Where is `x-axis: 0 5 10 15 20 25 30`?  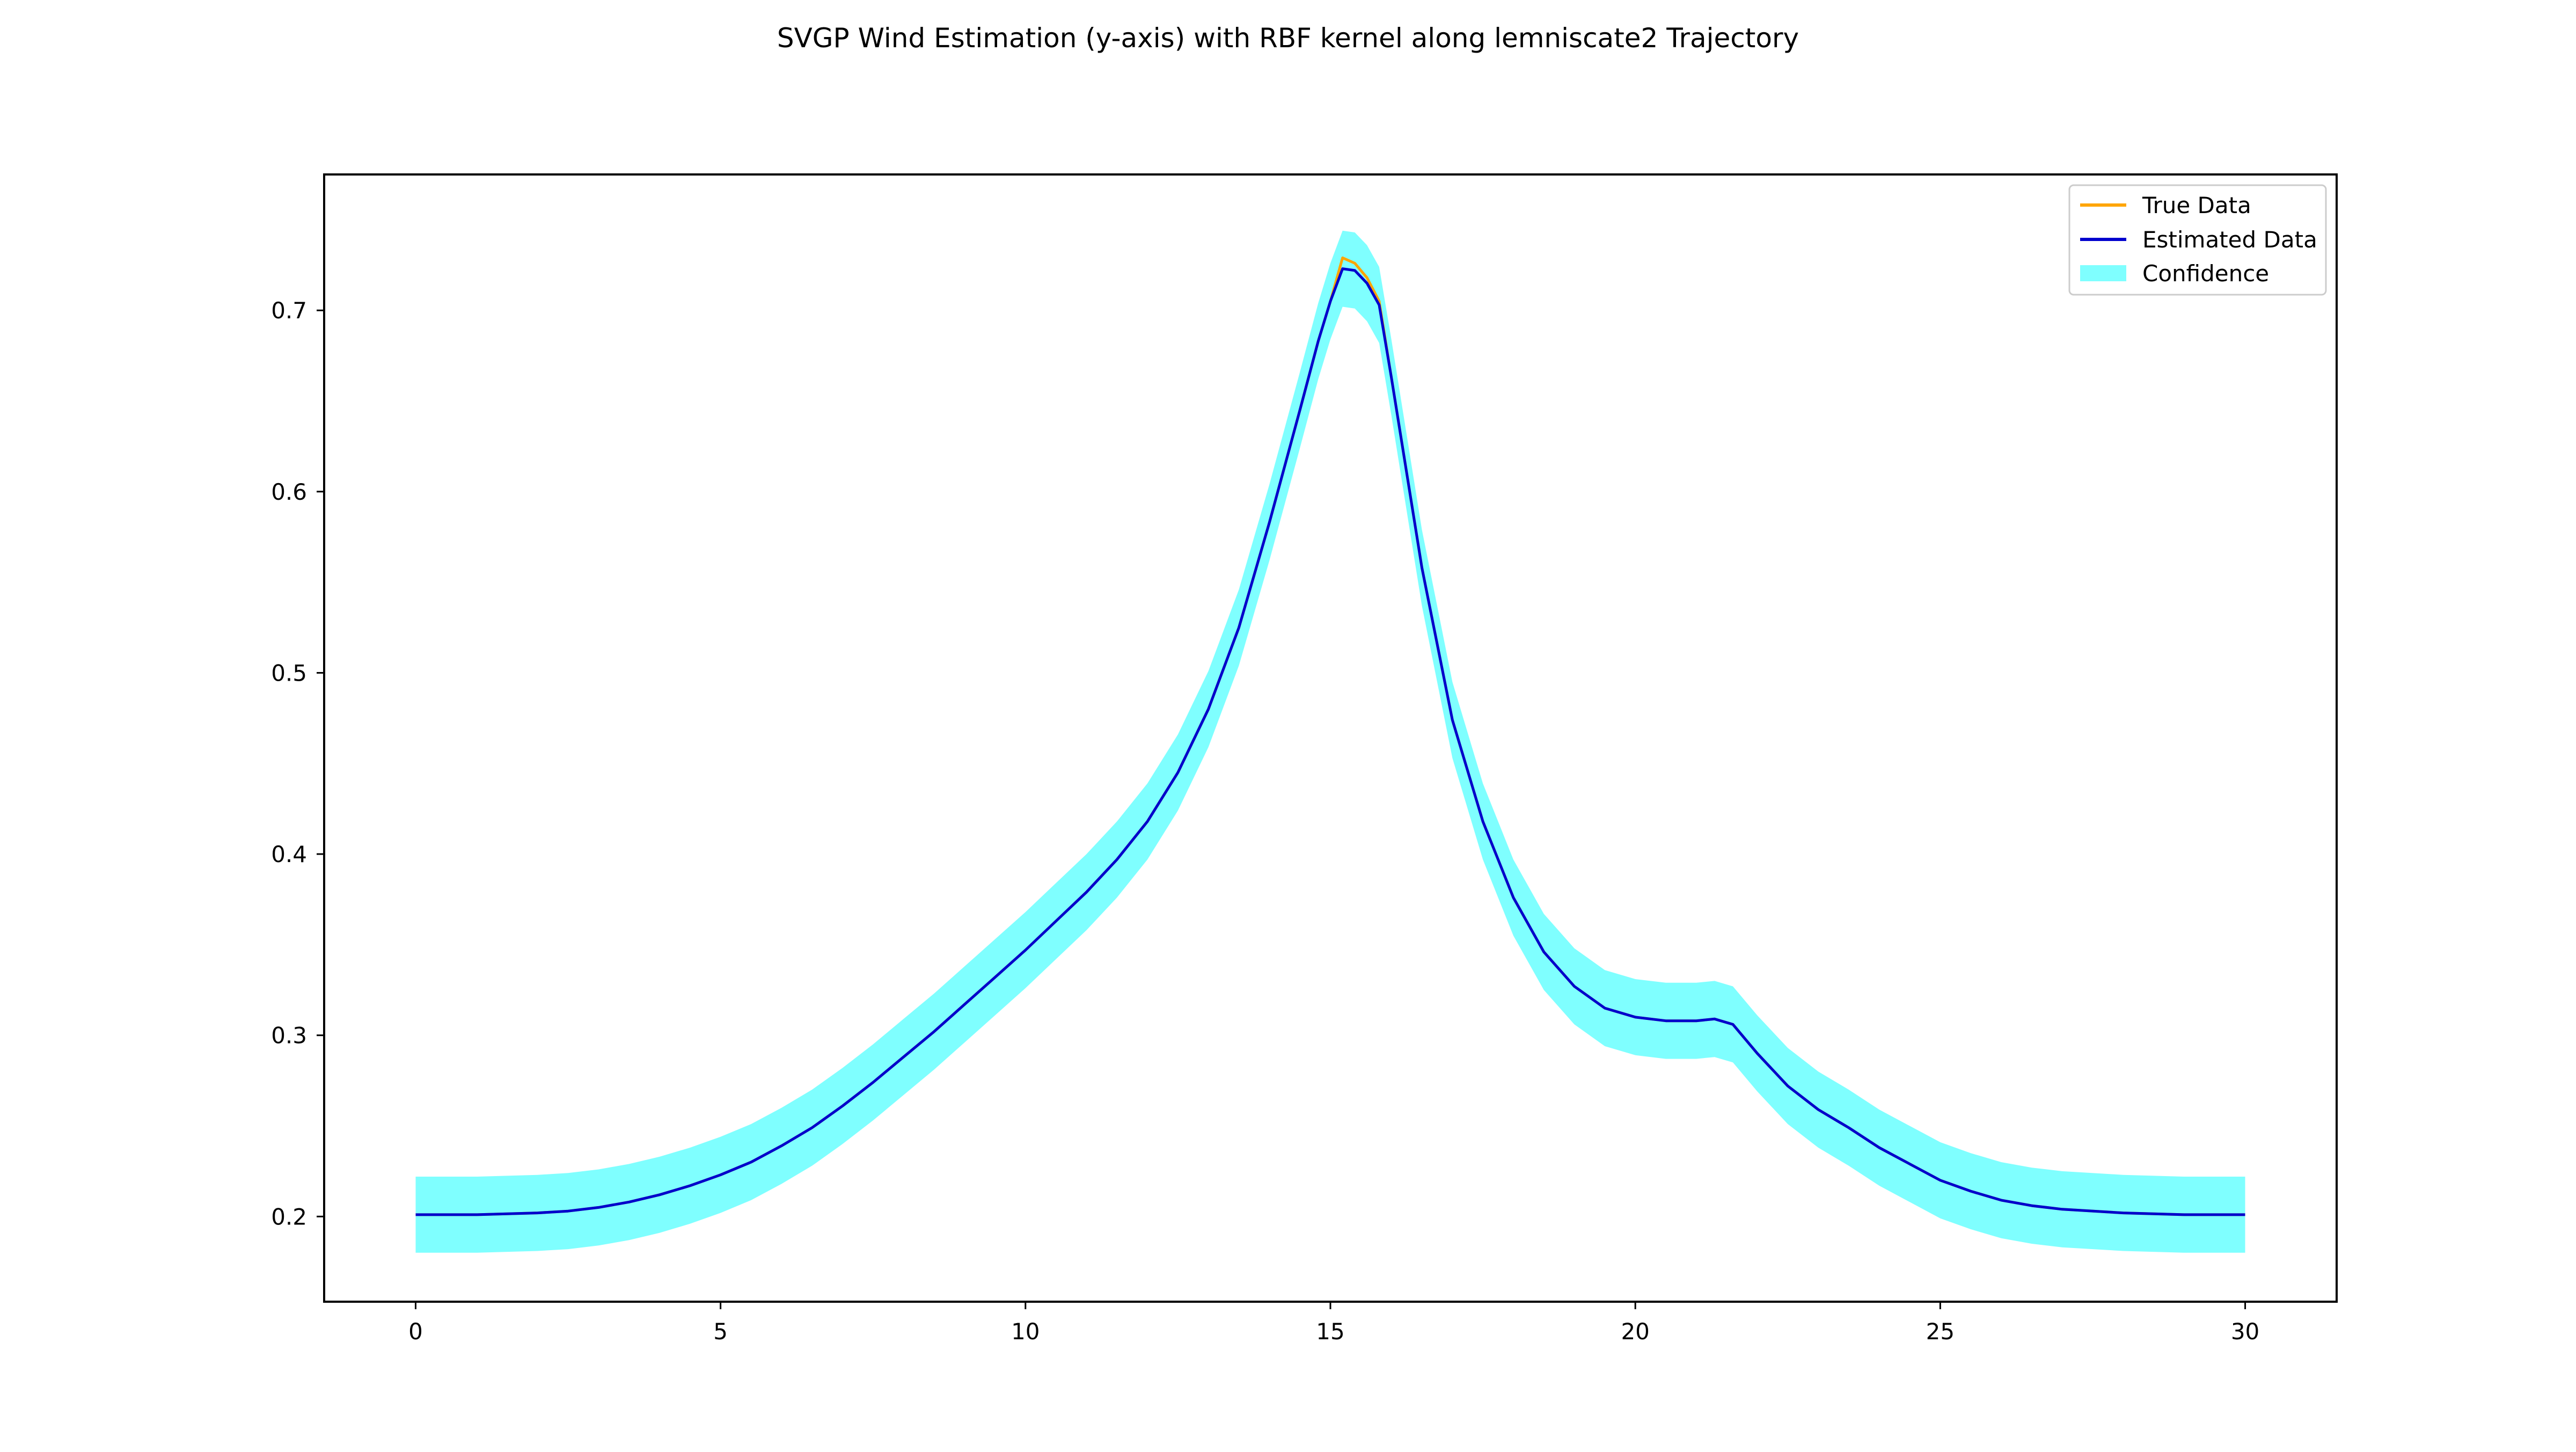 x-axis: 0 5 10 15 20 25 30 is located at coordinates (1333, 1323).